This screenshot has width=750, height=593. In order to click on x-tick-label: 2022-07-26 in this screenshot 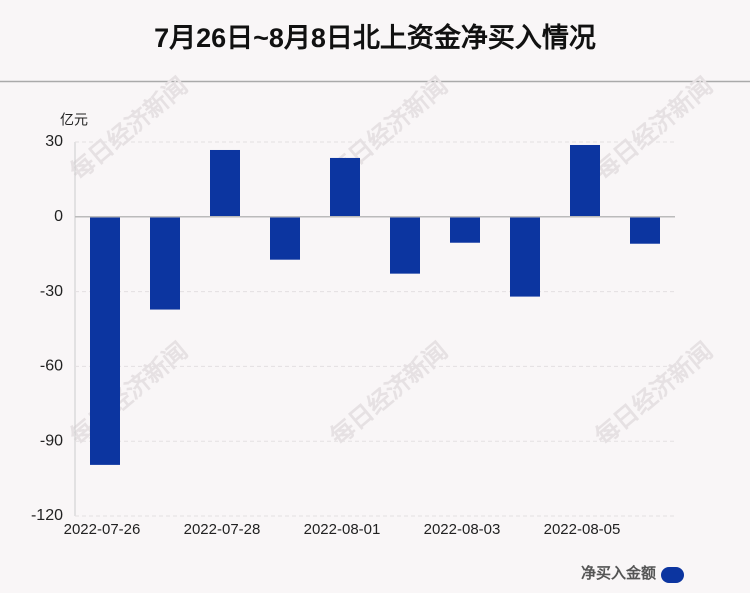, I will do `click(102, 529)`.